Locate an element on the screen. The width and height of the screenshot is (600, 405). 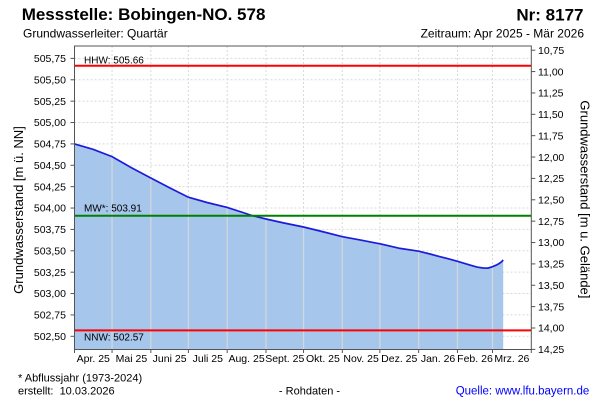
svg-text: Feb. 26 is located at coordinates (475, 359).